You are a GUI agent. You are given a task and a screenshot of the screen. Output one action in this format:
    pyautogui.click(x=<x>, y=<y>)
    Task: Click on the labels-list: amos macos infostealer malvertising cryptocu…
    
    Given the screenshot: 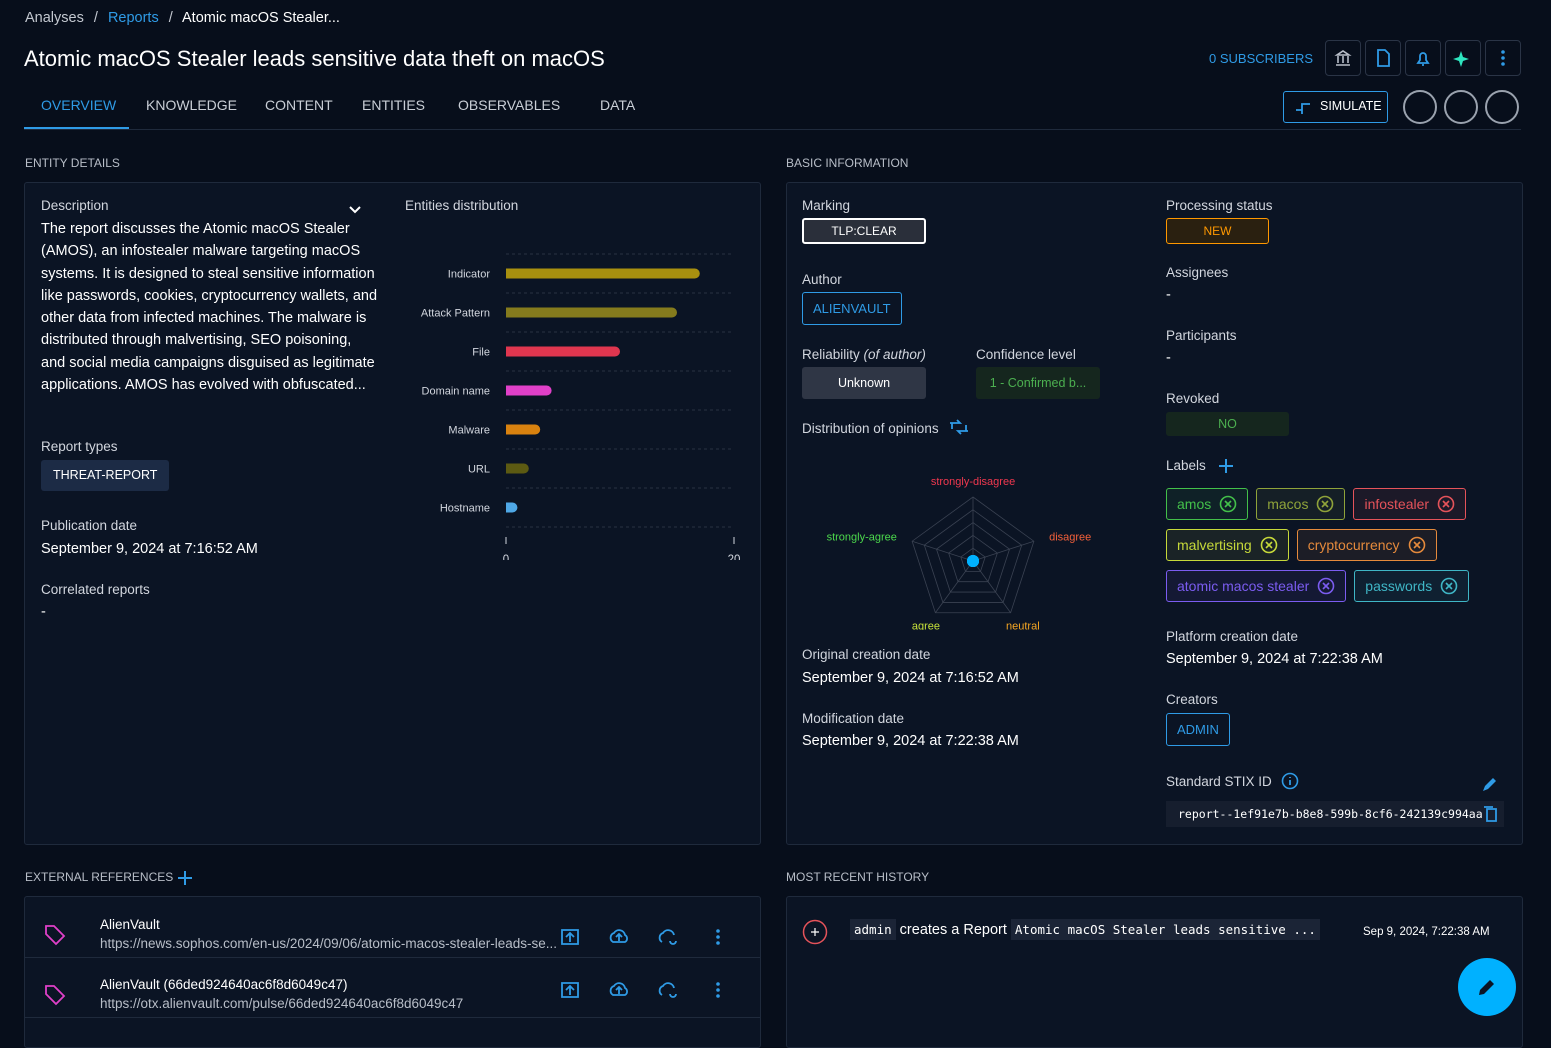 What is the action you would take?
    pyautogui.click(x=1341, y=549)
    